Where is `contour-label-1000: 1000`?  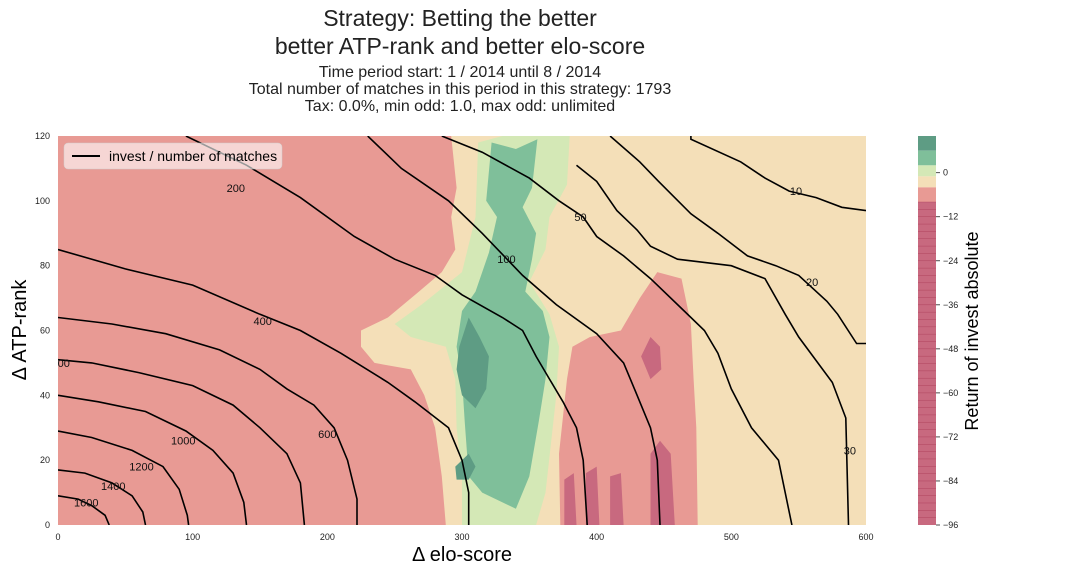
contour-label-1000: 1000 is located at coordinates (183, 442).